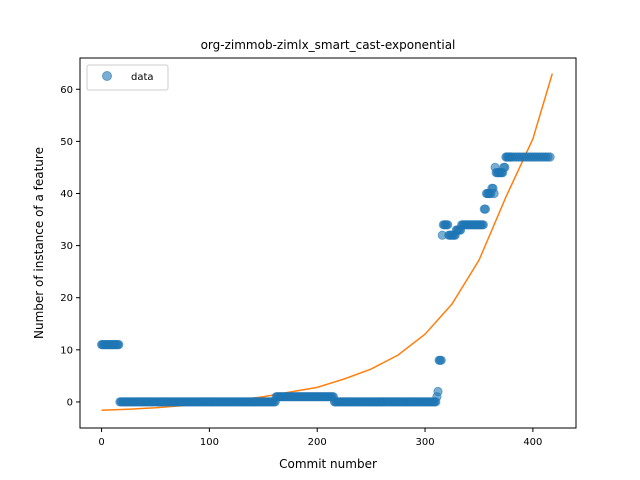 This screenshot has height=480, width=640. Describe the element at coordinates (66, 350) in the screenshot. I see `y-tick-label: 10` at that location.